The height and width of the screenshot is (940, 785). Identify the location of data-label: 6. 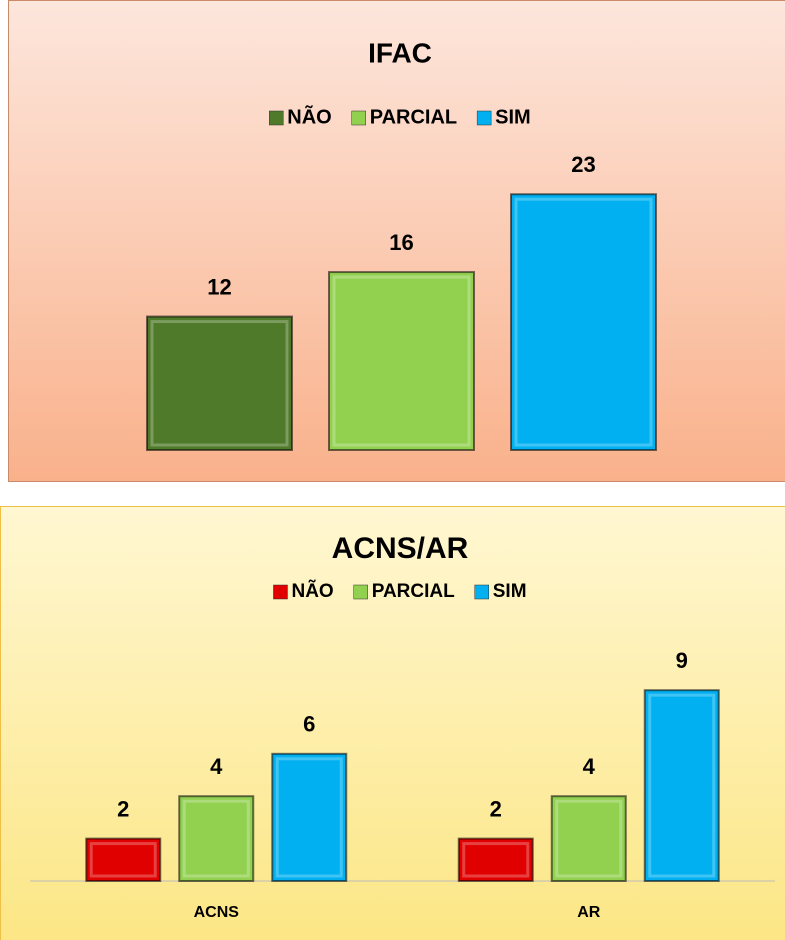
(309, 724).